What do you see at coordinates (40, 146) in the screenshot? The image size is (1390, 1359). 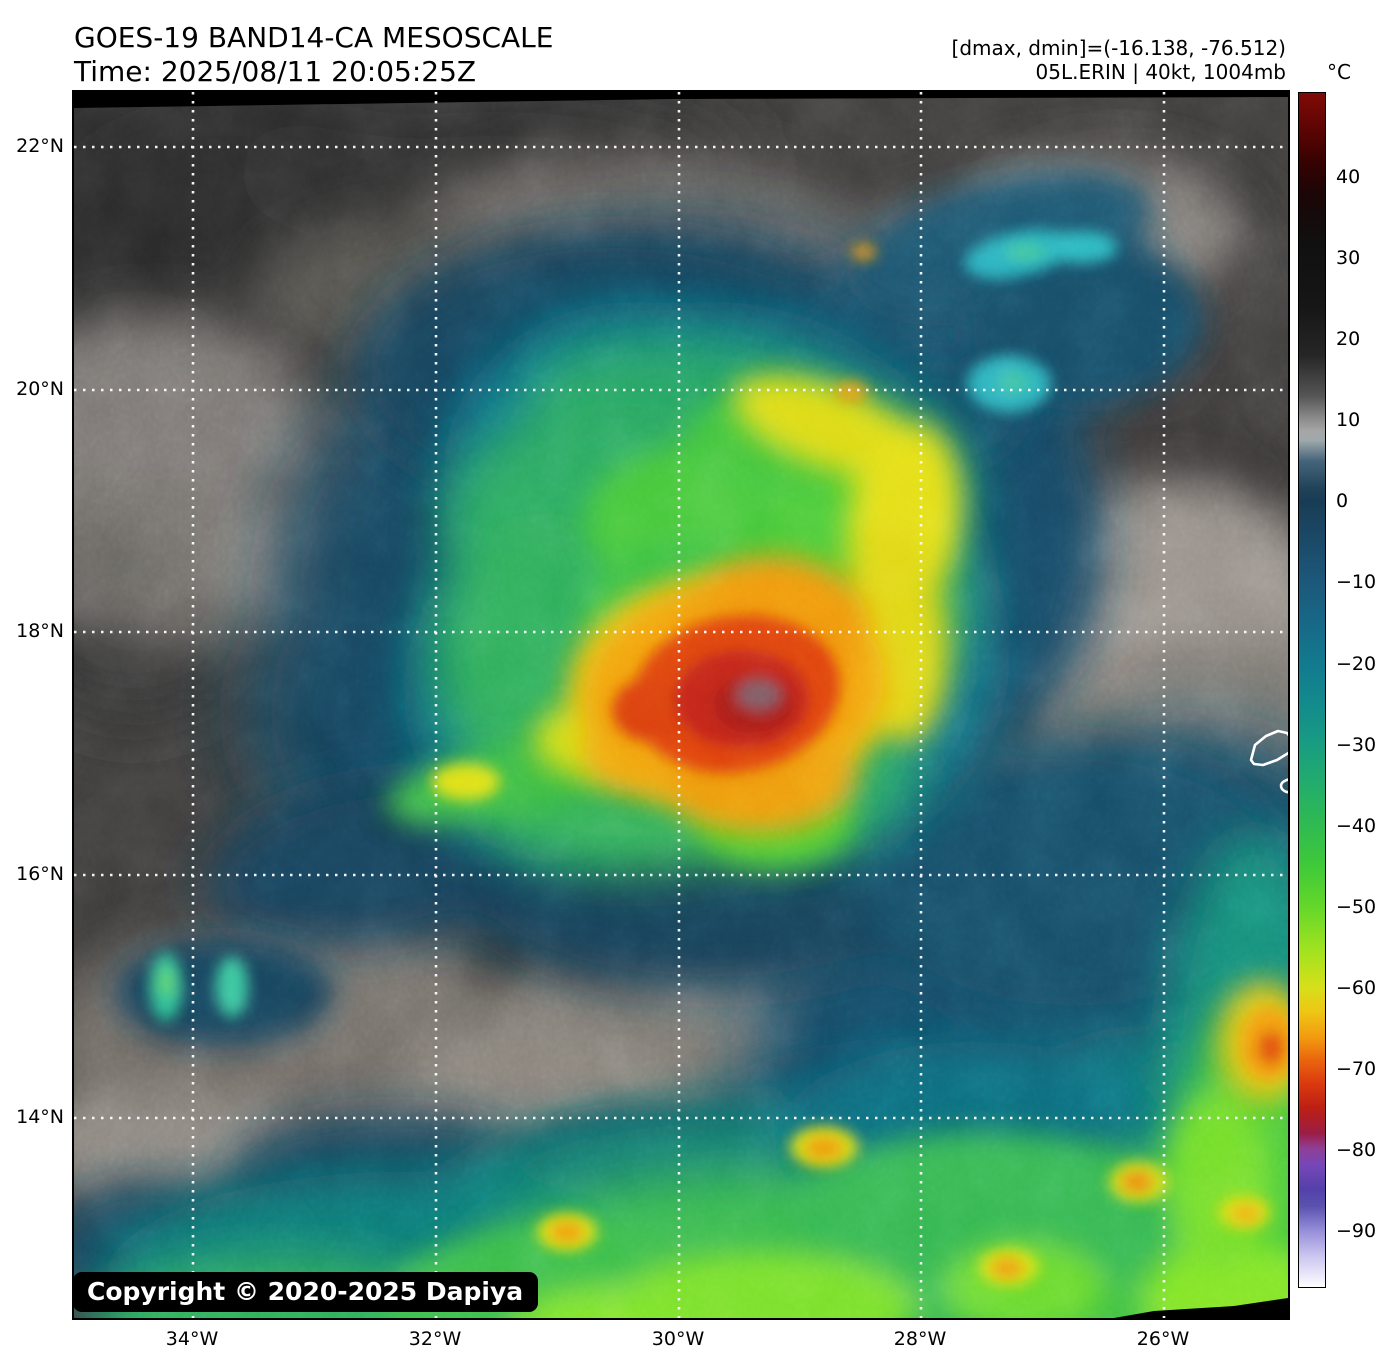 I see `lat-label-22n: 22°N` at bounding box center [40, 146].